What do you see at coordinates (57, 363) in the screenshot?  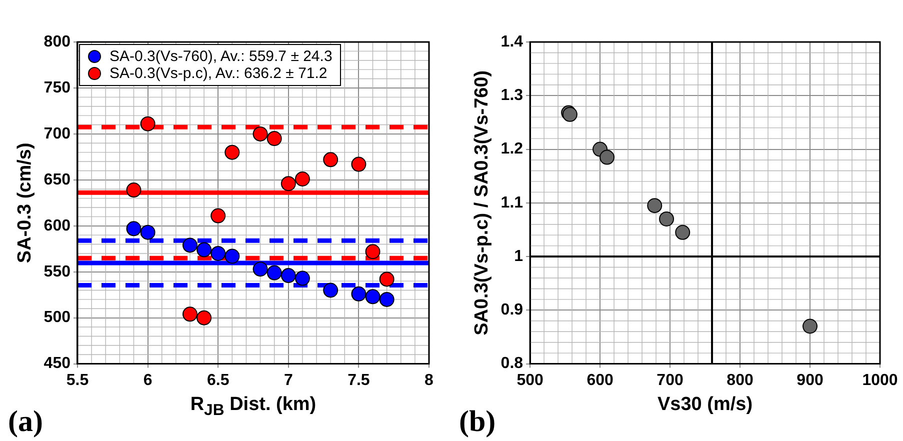 I see `y-tick-label: 450` at bounding box center [57, 363].